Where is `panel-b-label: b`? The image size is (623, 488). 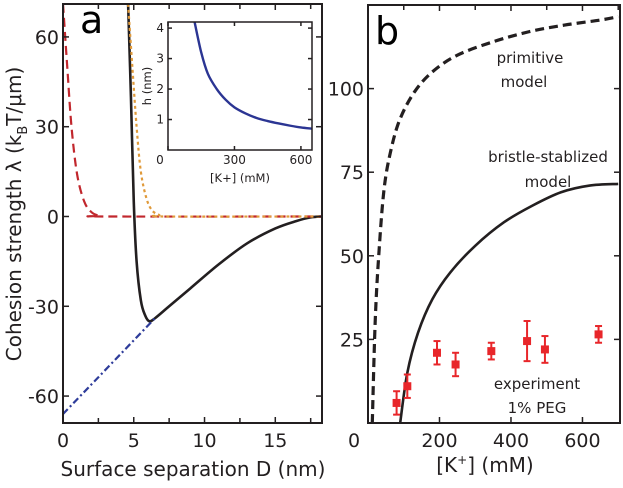
panel-b-label: b is located at coordinates (387, 31).